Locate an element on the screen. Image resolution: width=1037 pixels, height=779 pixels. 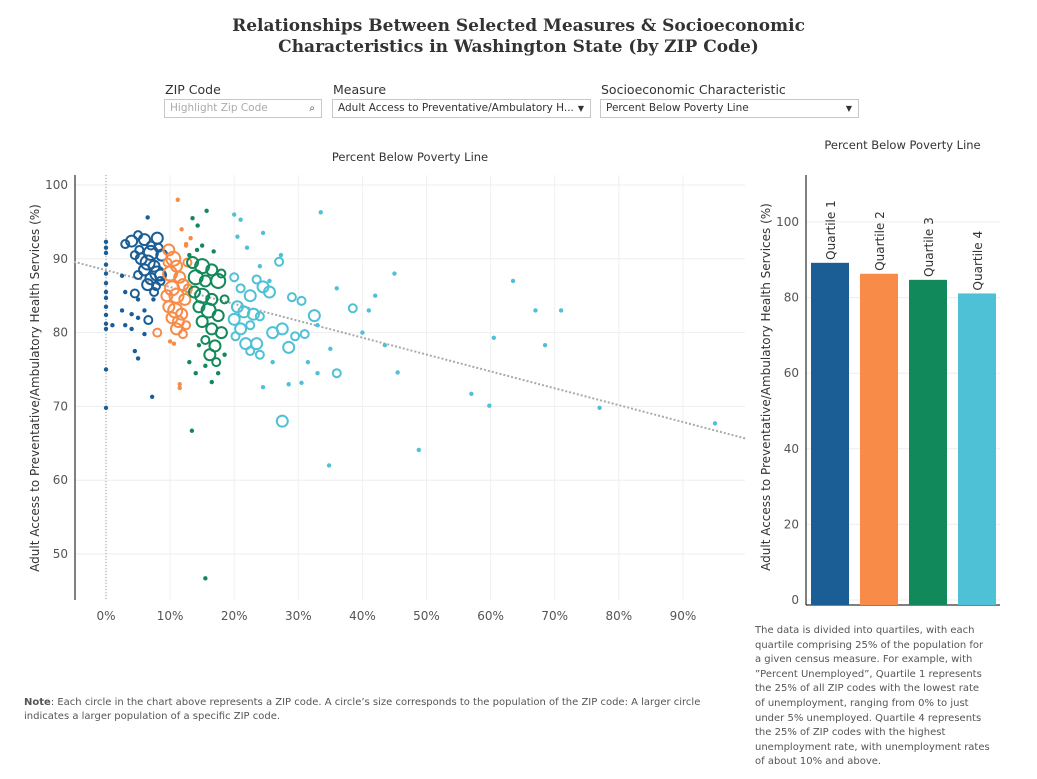
socio-dropdown: Percent Below Poverty Line ▼ is located at coordinates (729, 108).